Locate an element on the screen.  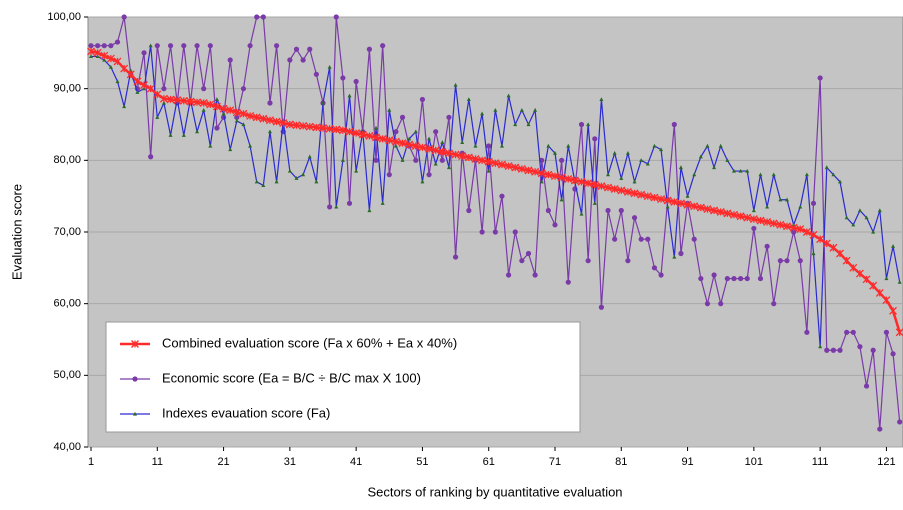
x-tick-label: 61 is located at coordinates (489, 462).